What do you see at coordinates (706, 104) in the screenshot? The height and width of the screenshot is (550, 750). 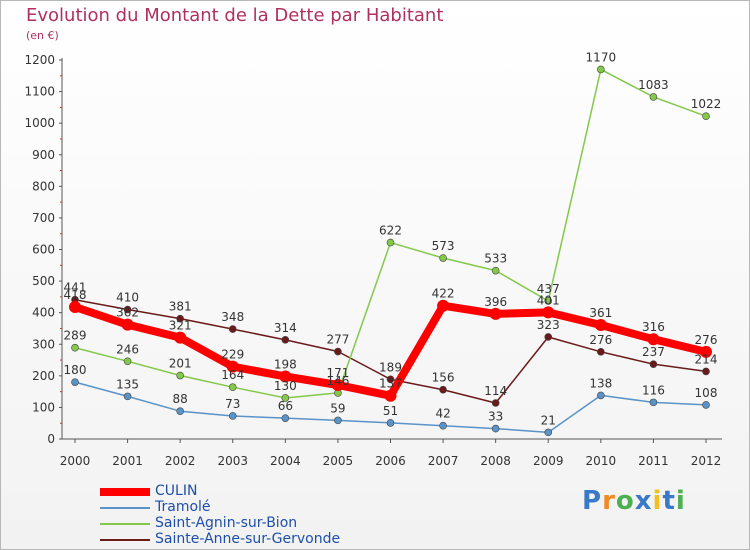 I see `data-label: 1022` at bounding box center [706, 104].